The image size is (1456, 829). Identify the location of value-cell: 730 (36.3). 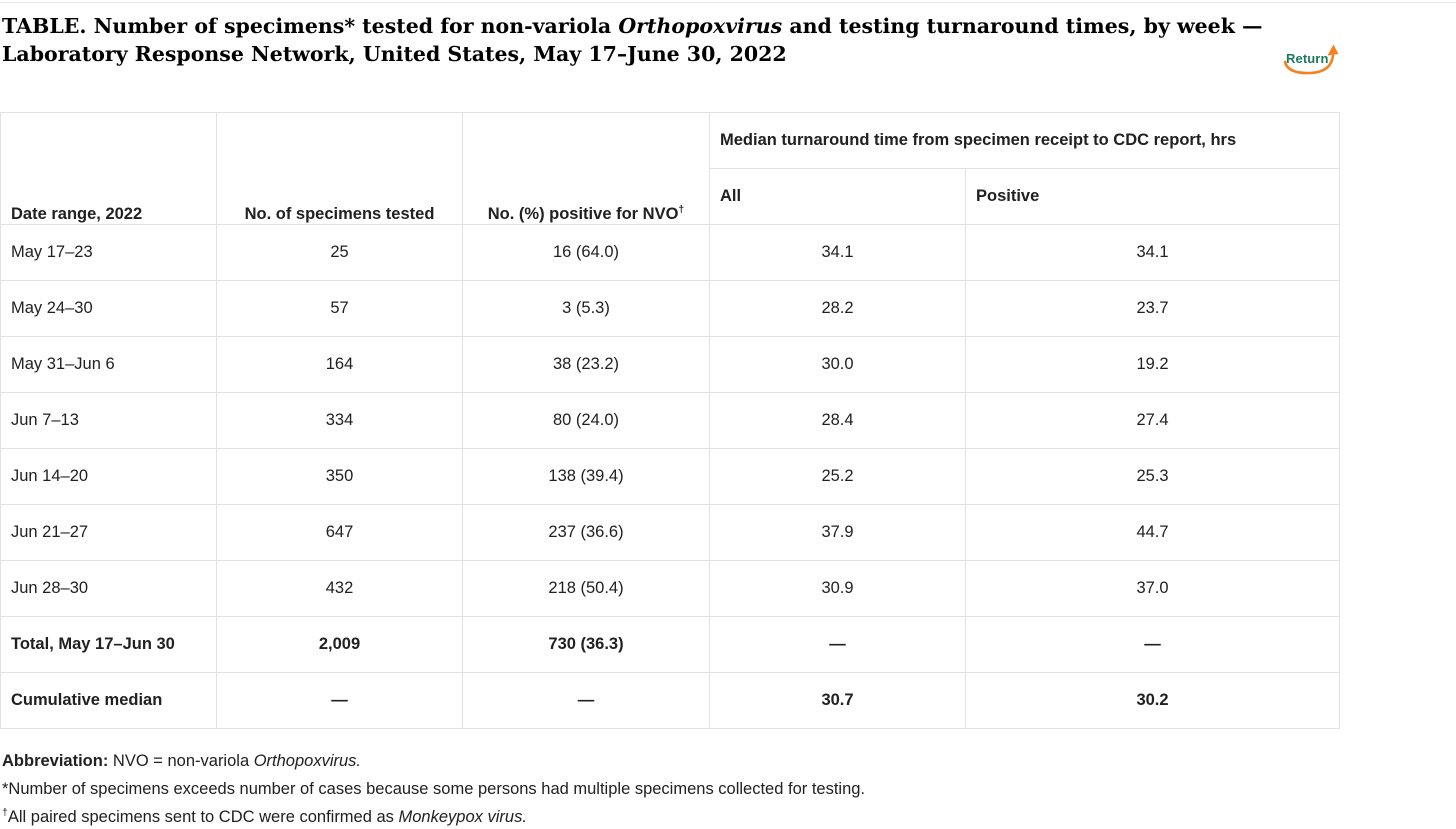
(586, 644).